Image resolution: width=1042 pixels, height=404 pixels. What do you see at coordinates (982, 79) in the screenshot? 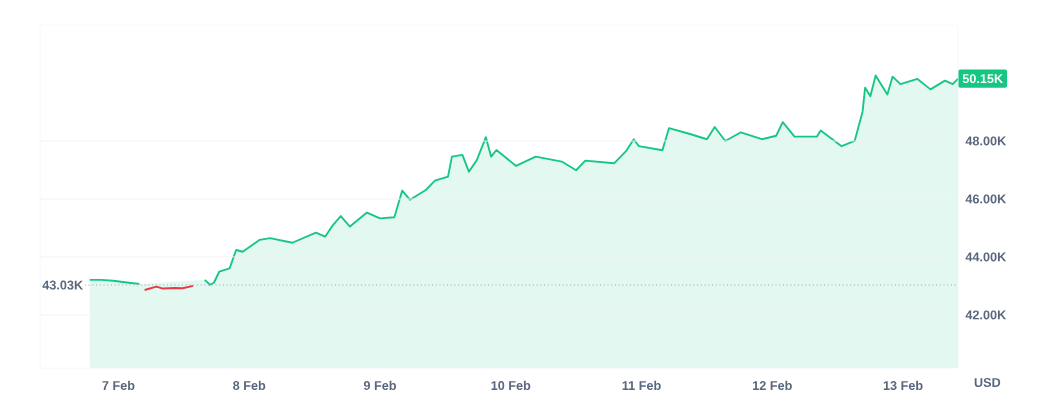
I see `annotation: 50.15K` at bounding box center [982, 79].